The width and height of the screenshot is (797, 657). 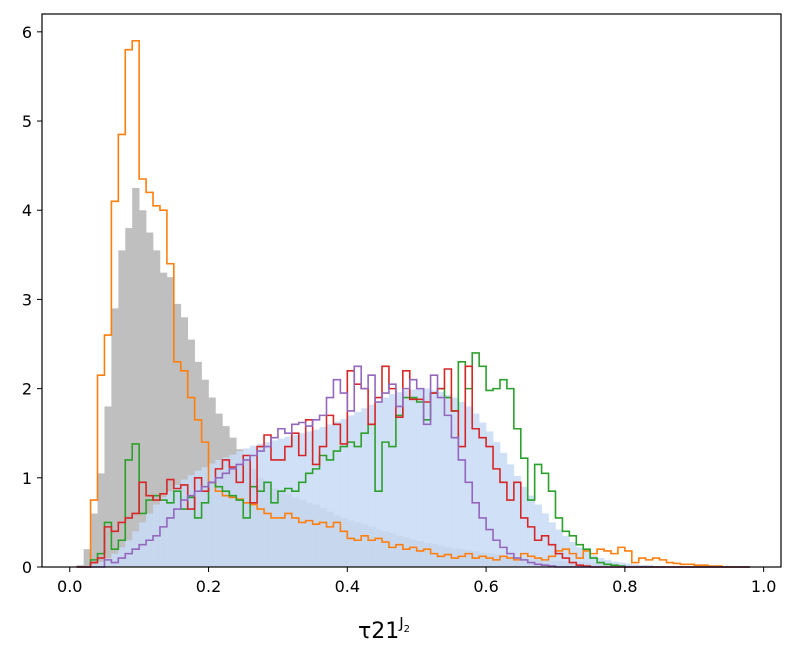 What do you see at coordinates (27, 567) in the screenshot?
I see `y-tick-label: 0` at bounding box center [27, 567].